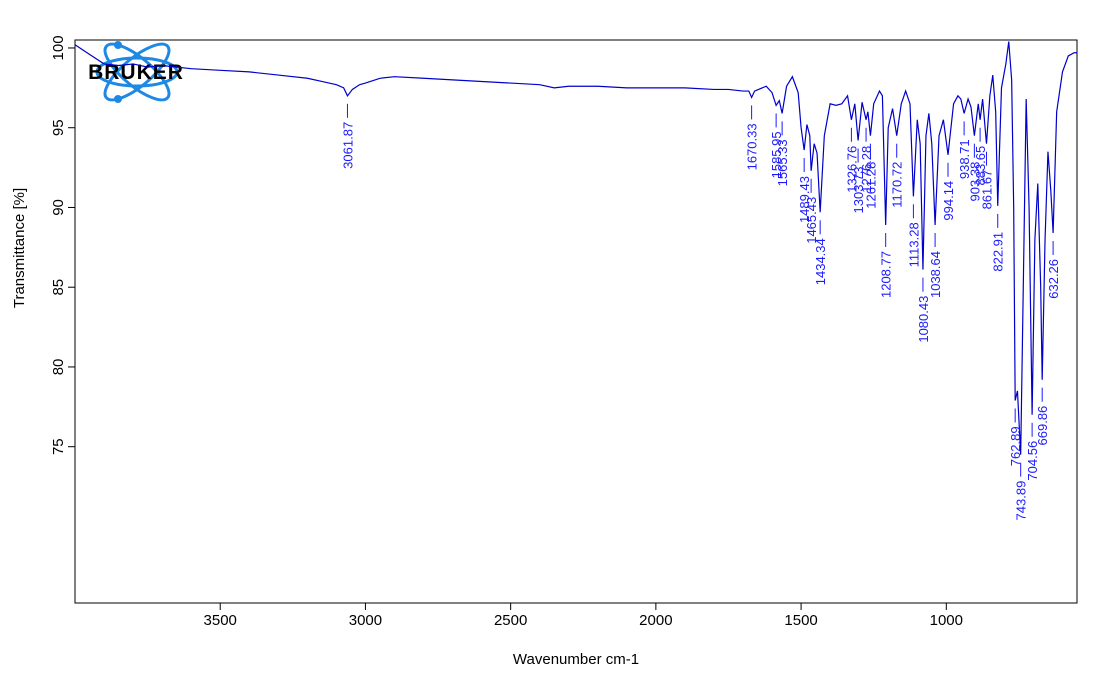  What do you see at coordinates (974, 182) in the screenshot?
I see `peak-label: 903.38` at bounding box center [974, 182].